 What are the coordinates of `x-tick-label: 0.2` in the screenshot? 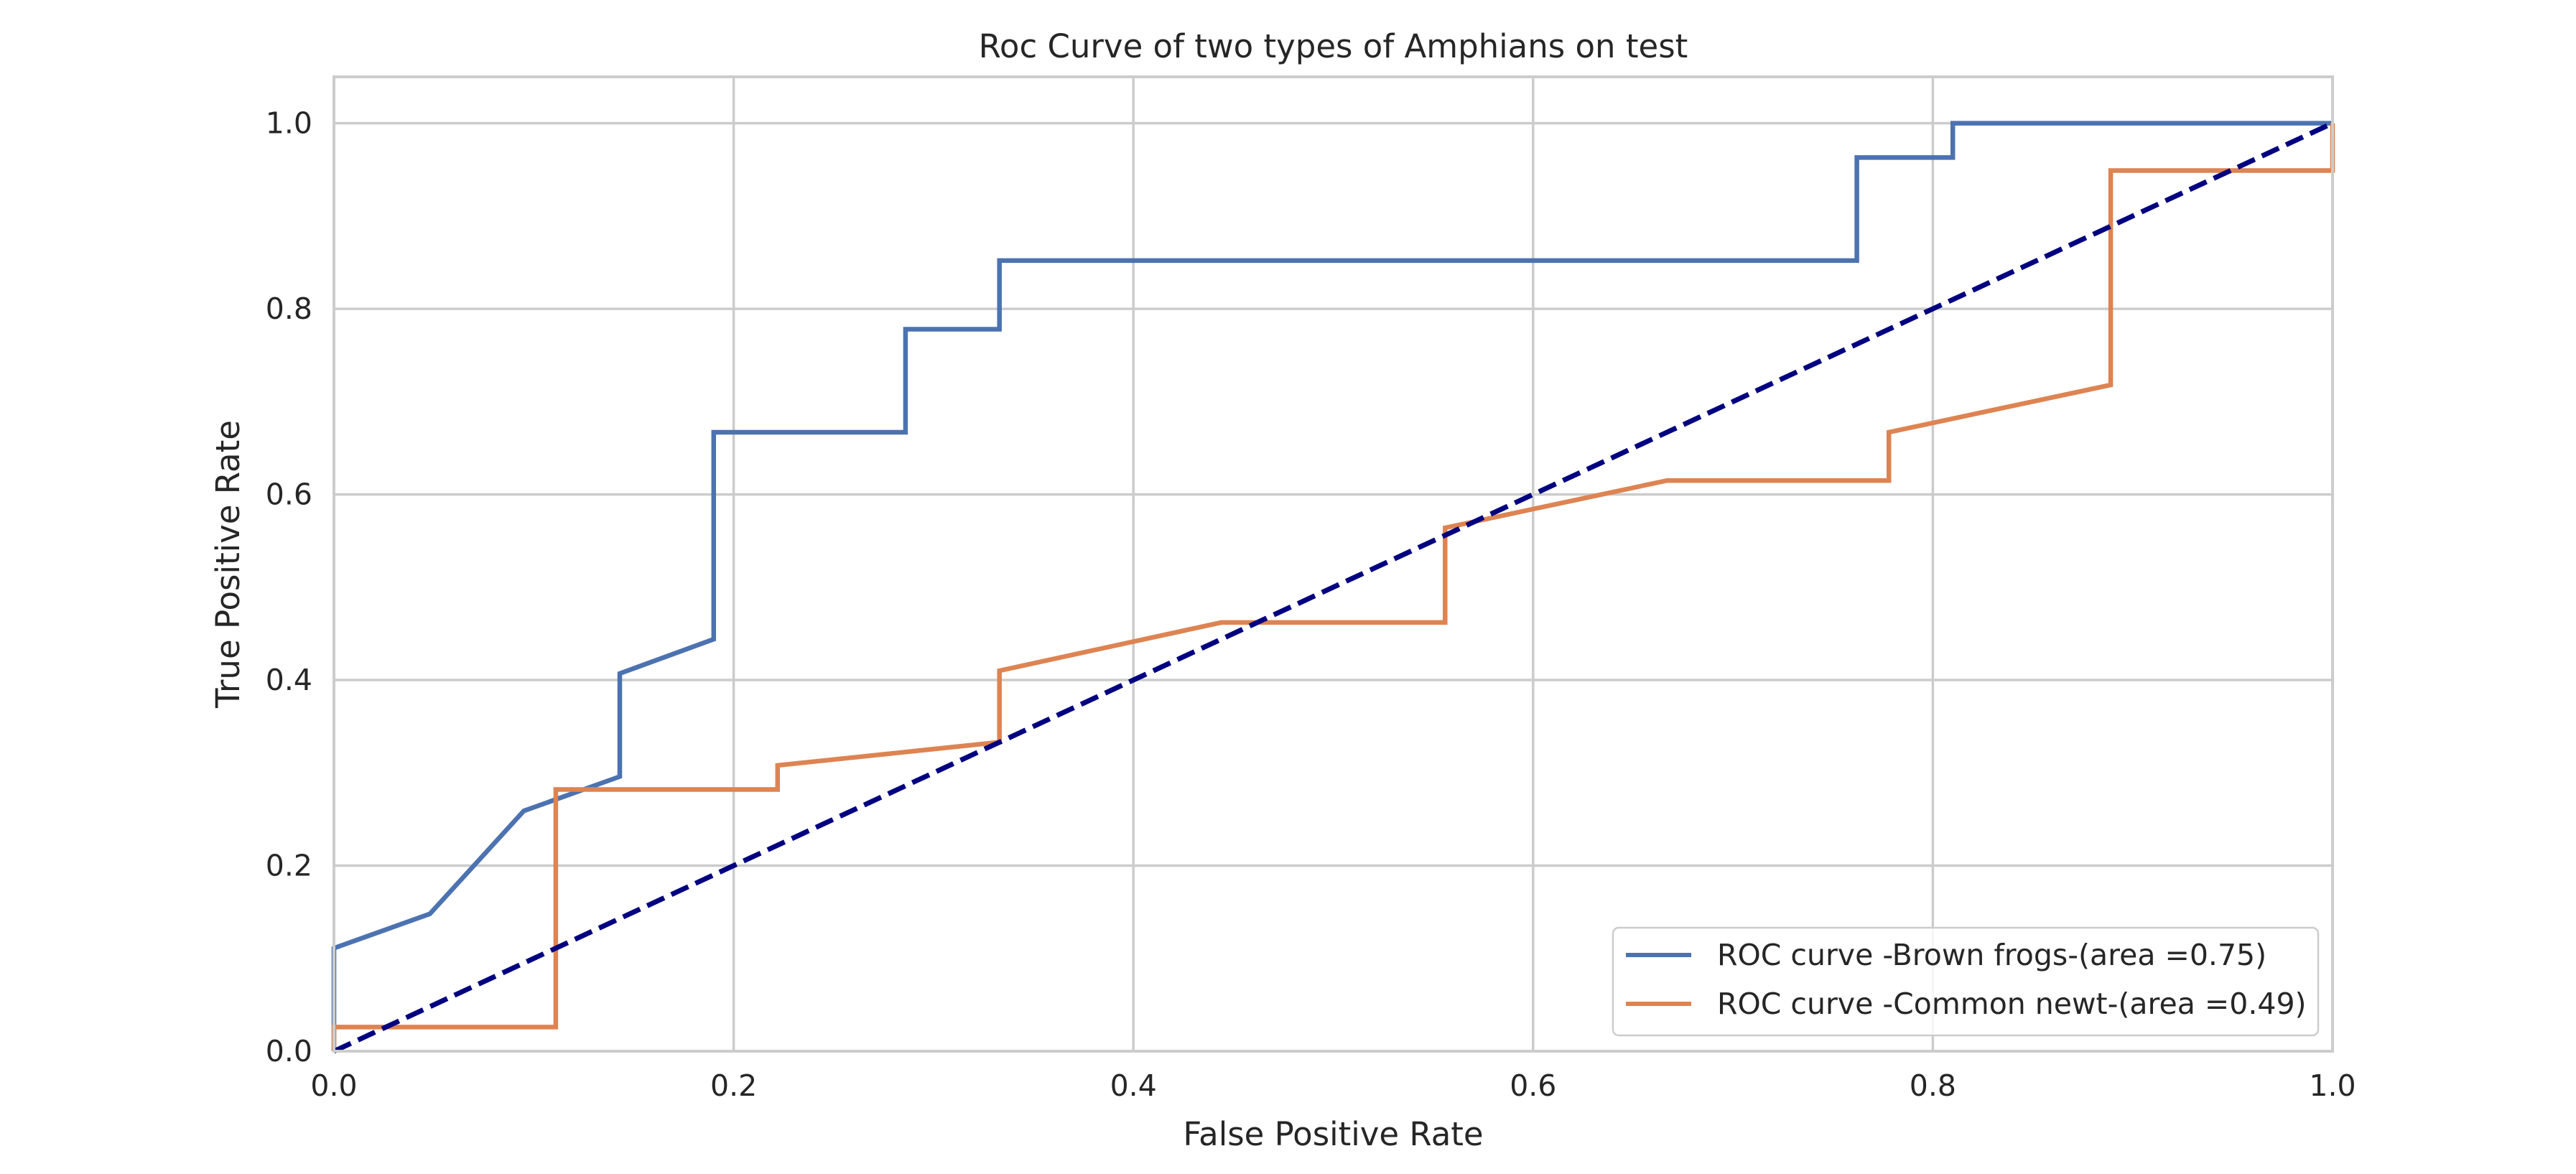 It's located at (733, 1085).